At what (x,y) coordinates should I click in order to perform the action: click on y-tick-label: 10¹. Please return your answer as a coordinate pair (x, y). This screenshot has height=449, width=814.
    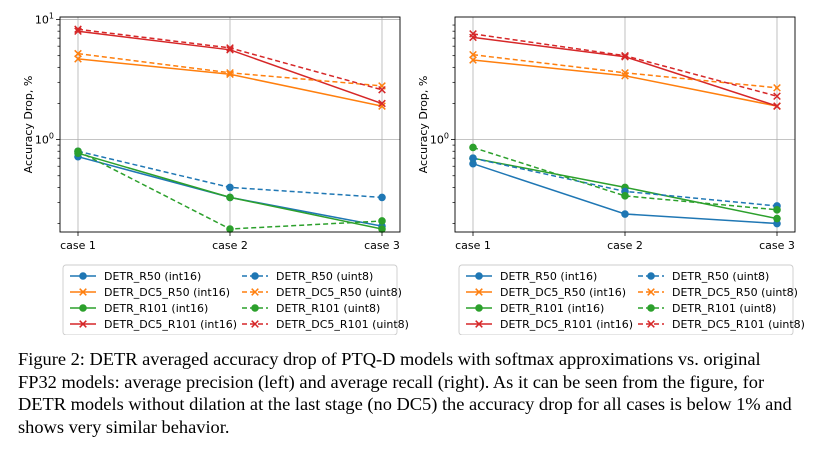
    Looking at the image, I should click on (44, 19).